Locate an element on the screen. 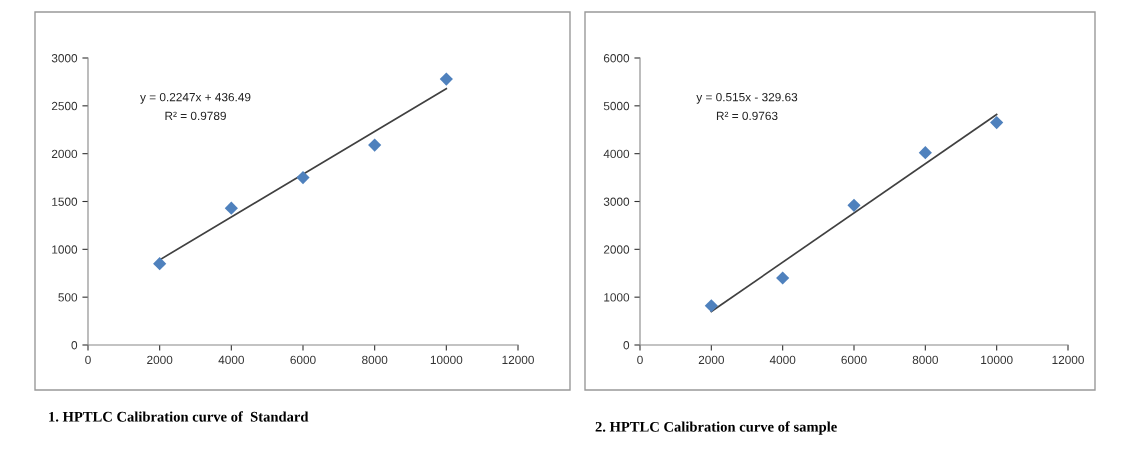 This screenshot has height=461, width=1136. text: 2. HPTLC Calibration curve of sample is located at coordinates (716, 428).